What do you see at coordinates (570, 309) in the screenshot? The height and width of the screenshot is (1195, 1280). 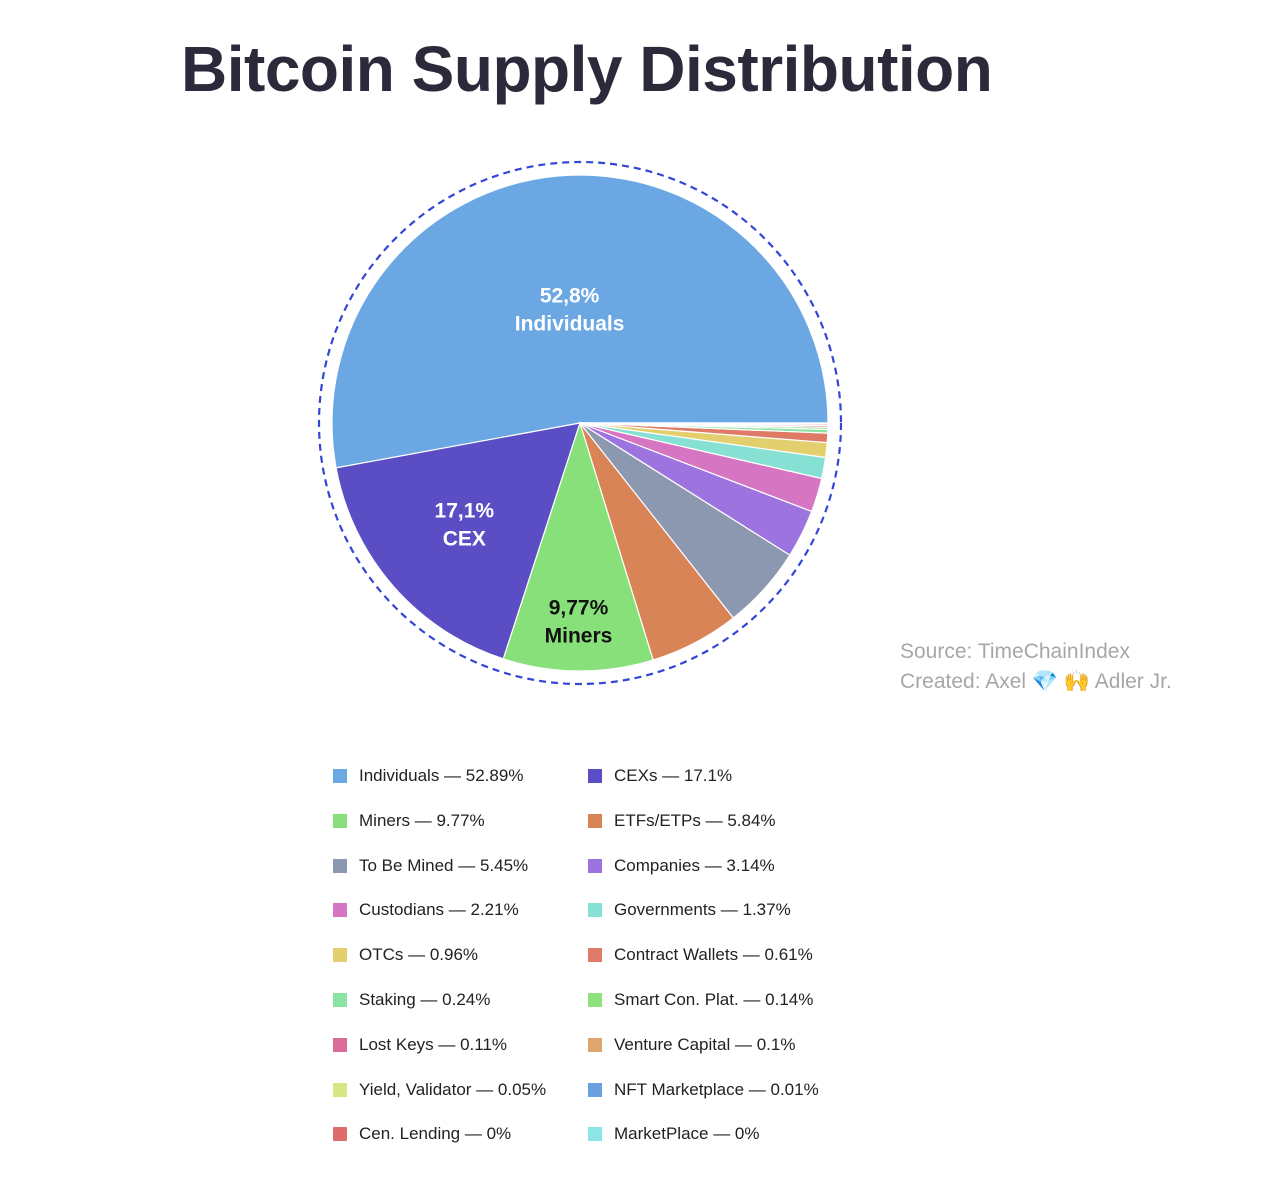 I see `slice-label-individuals: 52,8% Individuals` at bounding box center [570, 309].